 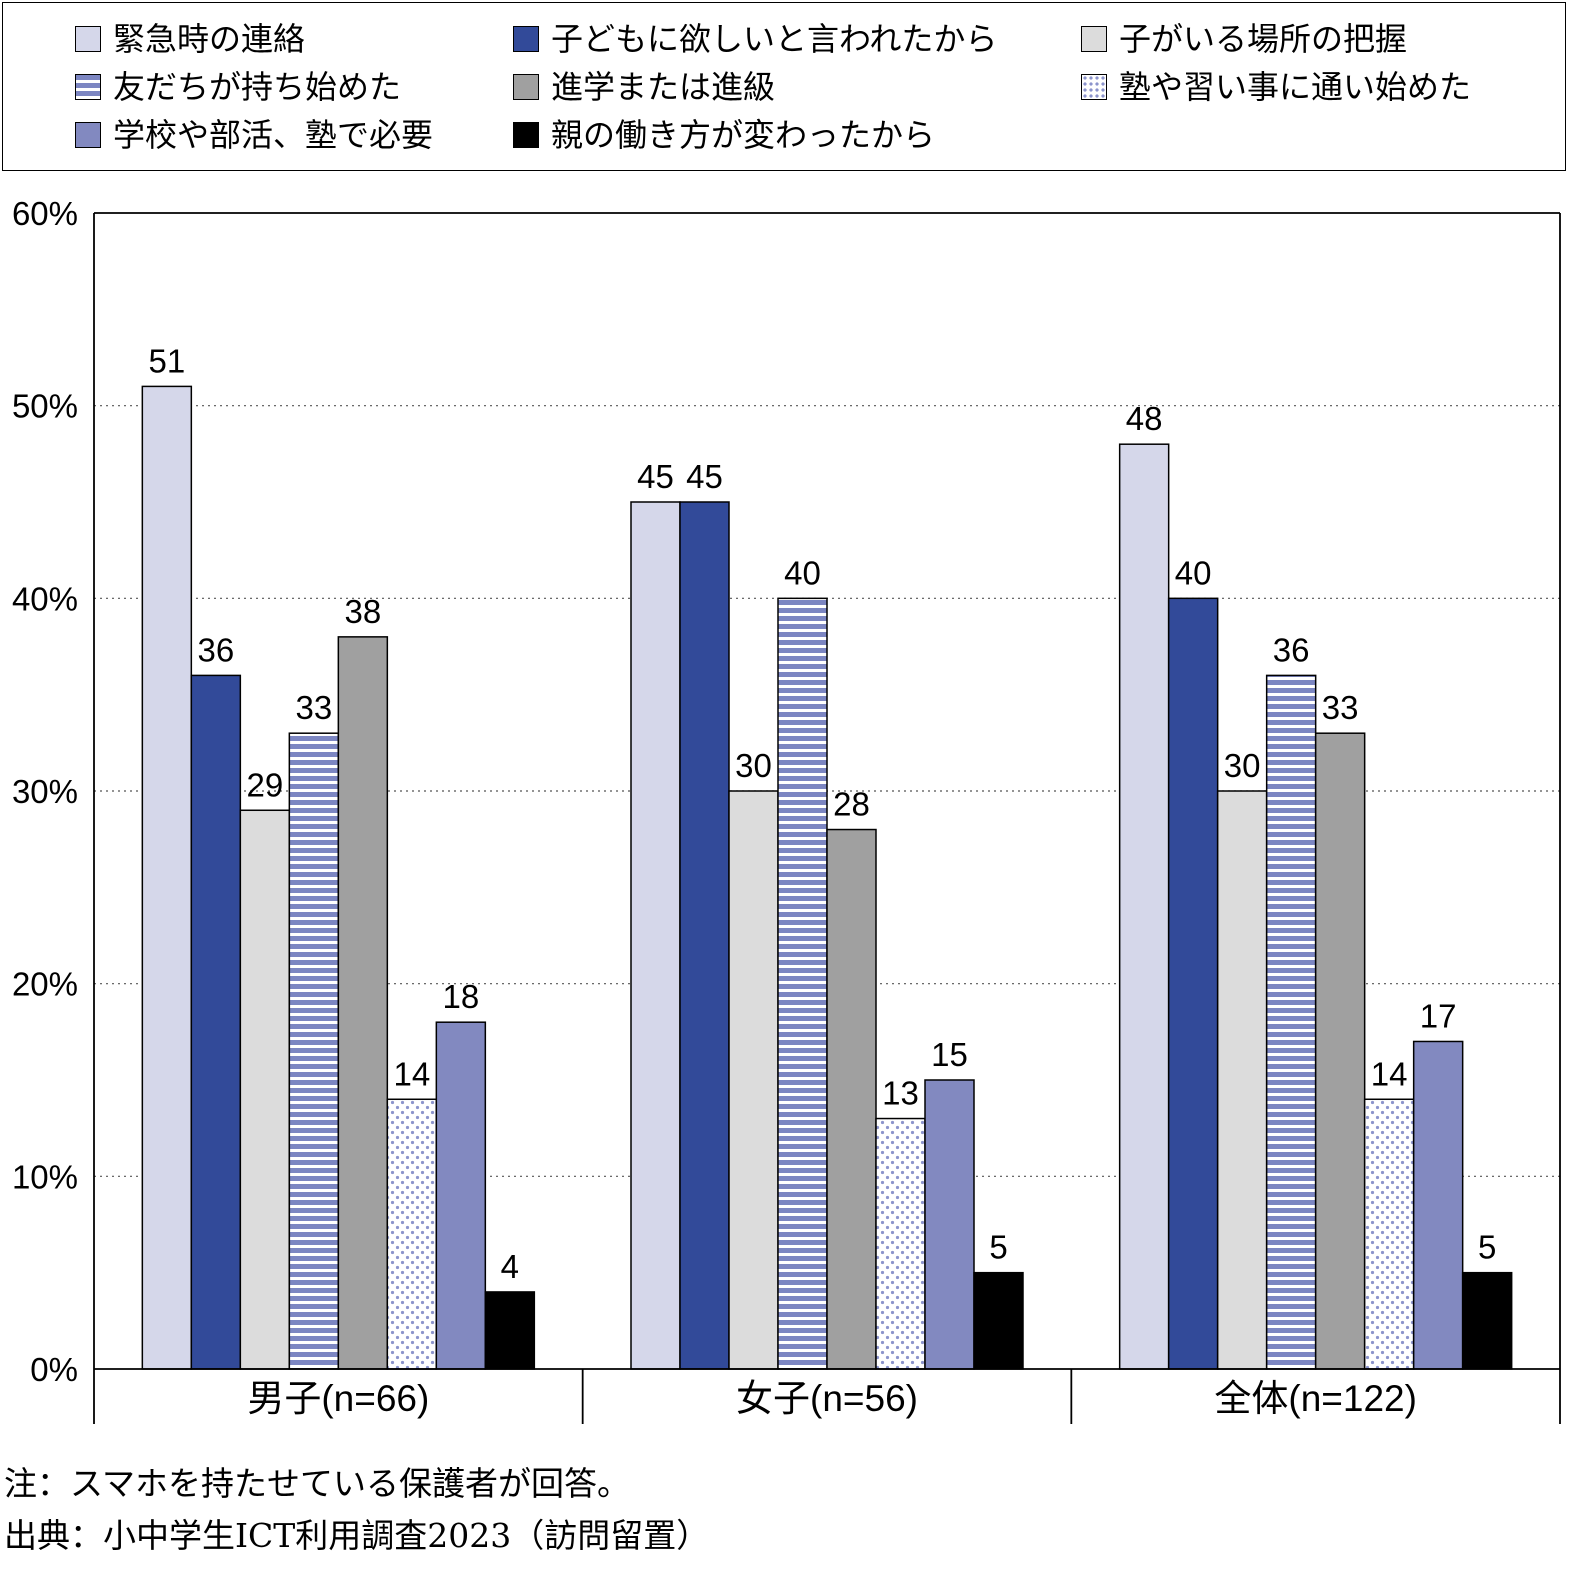 I want to click on legend-item: 塾や習い事に通い始めた, so click(x=1276, y=87).